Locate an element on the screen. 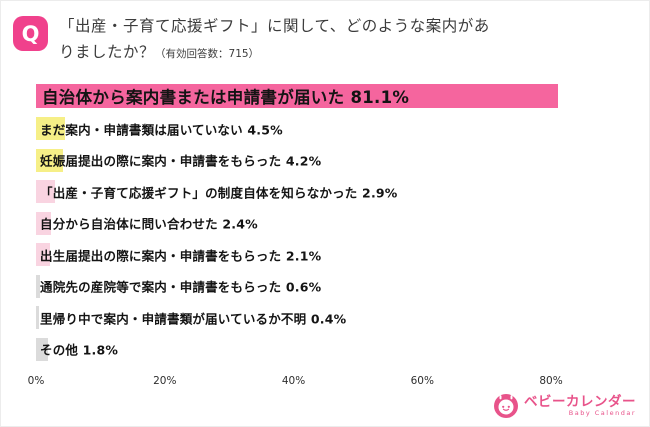 The image size is (650, 427). bar-label: 里帰り中で案内・申請書類が届いているか不明 0.4% is located at coordinates (193, 318).